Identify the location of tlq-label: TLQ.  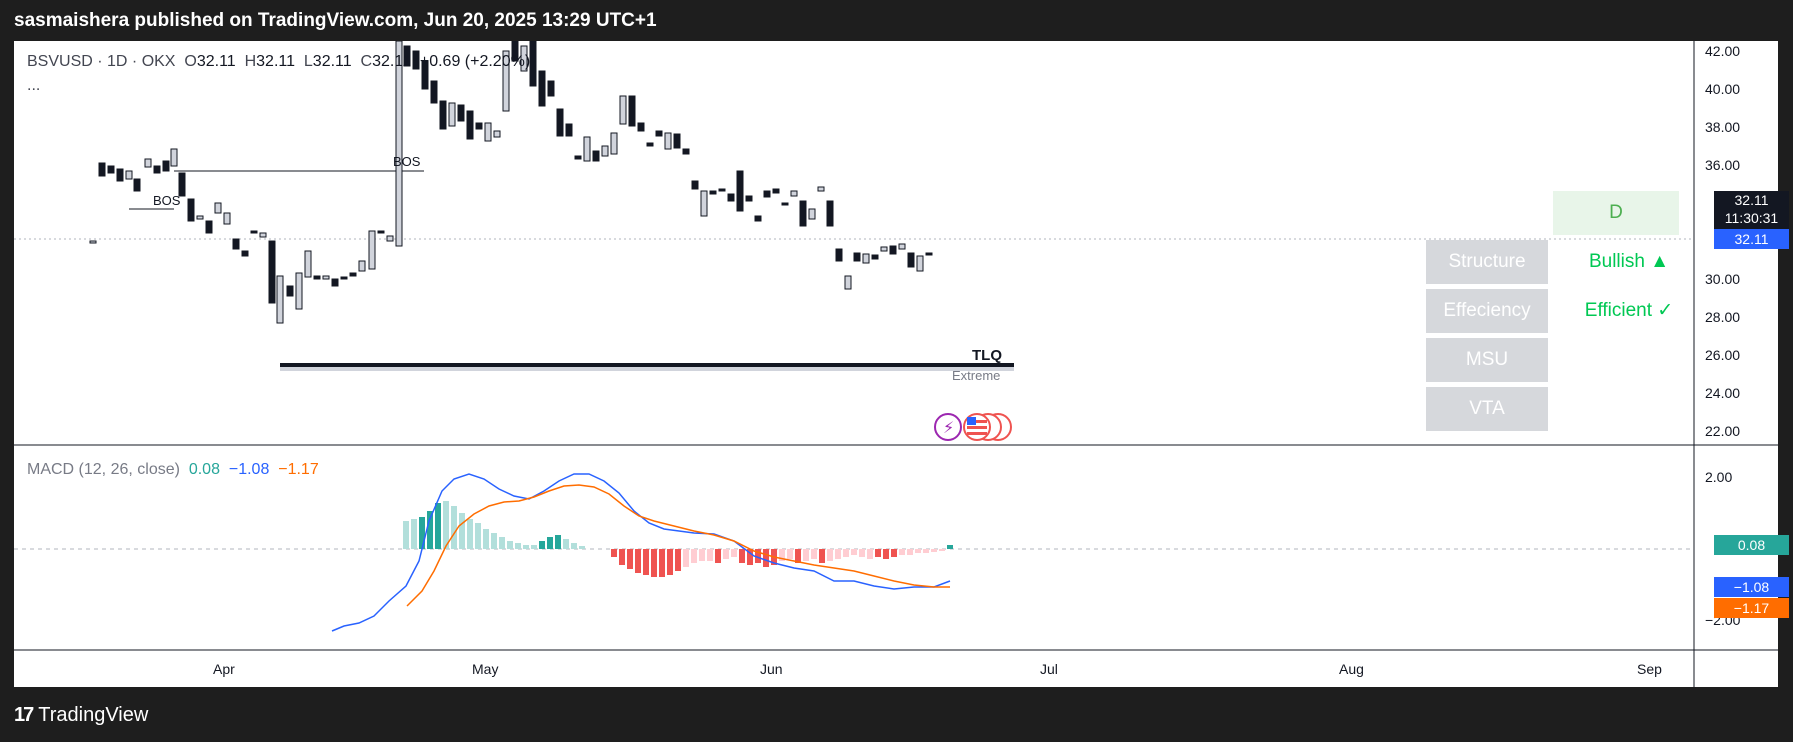
(987, 355).